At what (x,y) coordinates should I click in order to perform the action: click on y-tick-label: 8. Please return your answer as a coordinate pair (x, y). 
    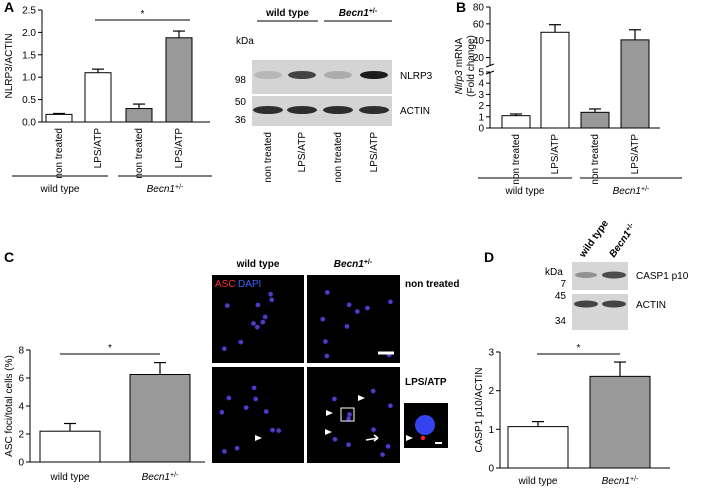
    Looking at the image, I should click on (21, 351).